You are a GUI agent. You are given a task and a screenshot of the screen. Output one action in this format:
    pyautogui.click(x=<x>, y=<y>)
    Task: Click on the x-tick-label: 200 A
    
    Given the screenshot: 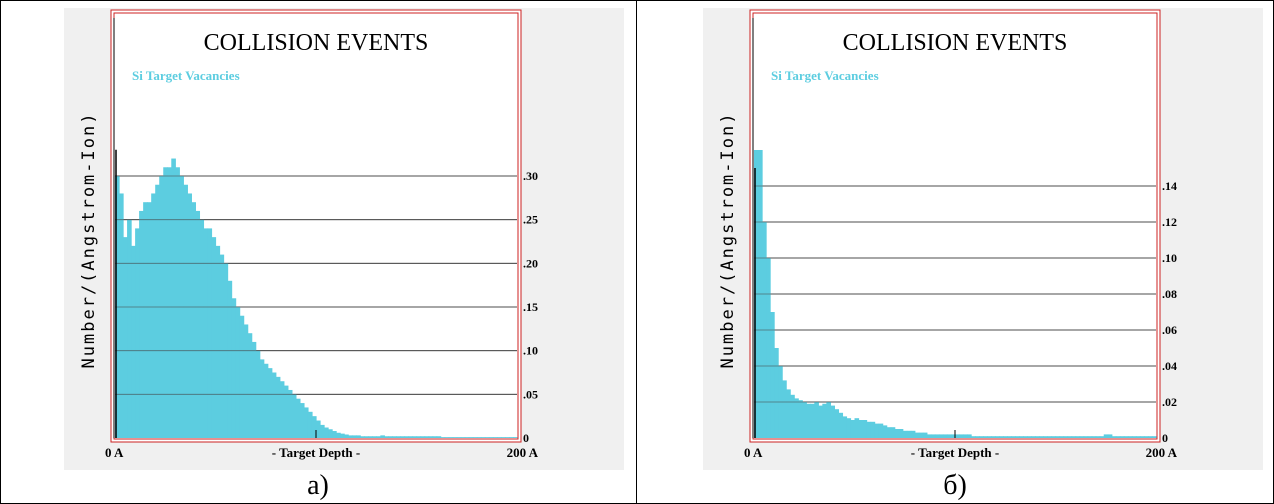 What is the action you would take?
    pyautogui.click(x=1162, y=452)
    